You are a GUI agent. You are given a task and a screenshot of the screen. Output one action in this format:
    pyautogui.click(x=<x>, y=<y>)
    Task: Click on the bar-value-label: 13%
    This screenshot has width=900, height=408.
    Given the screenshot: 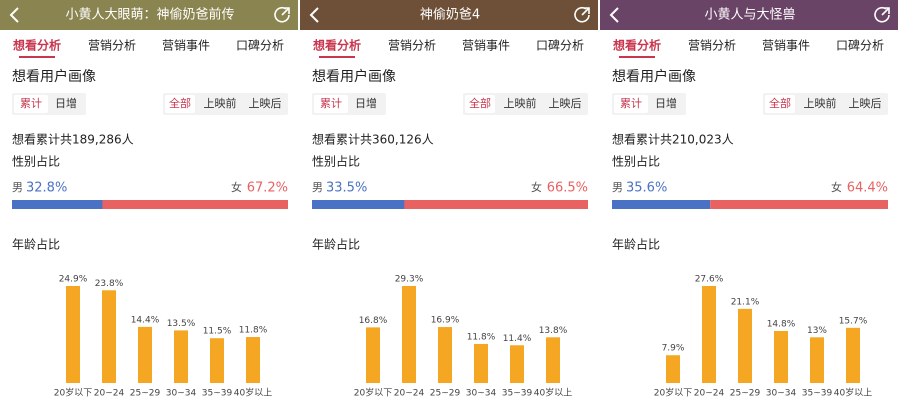 What is the action you would take?
    pyautogui.click(x=817, y=331)
    